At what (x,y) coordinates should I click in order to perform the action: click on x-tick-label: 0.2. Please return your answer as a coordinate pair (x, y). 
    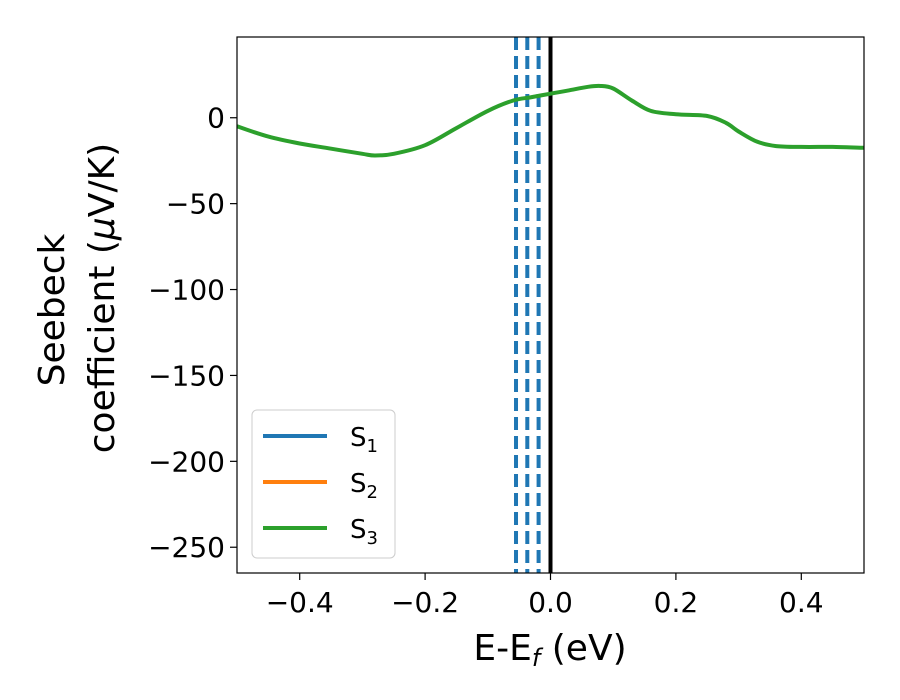
    Looking at the image, I should click on (676, 602).